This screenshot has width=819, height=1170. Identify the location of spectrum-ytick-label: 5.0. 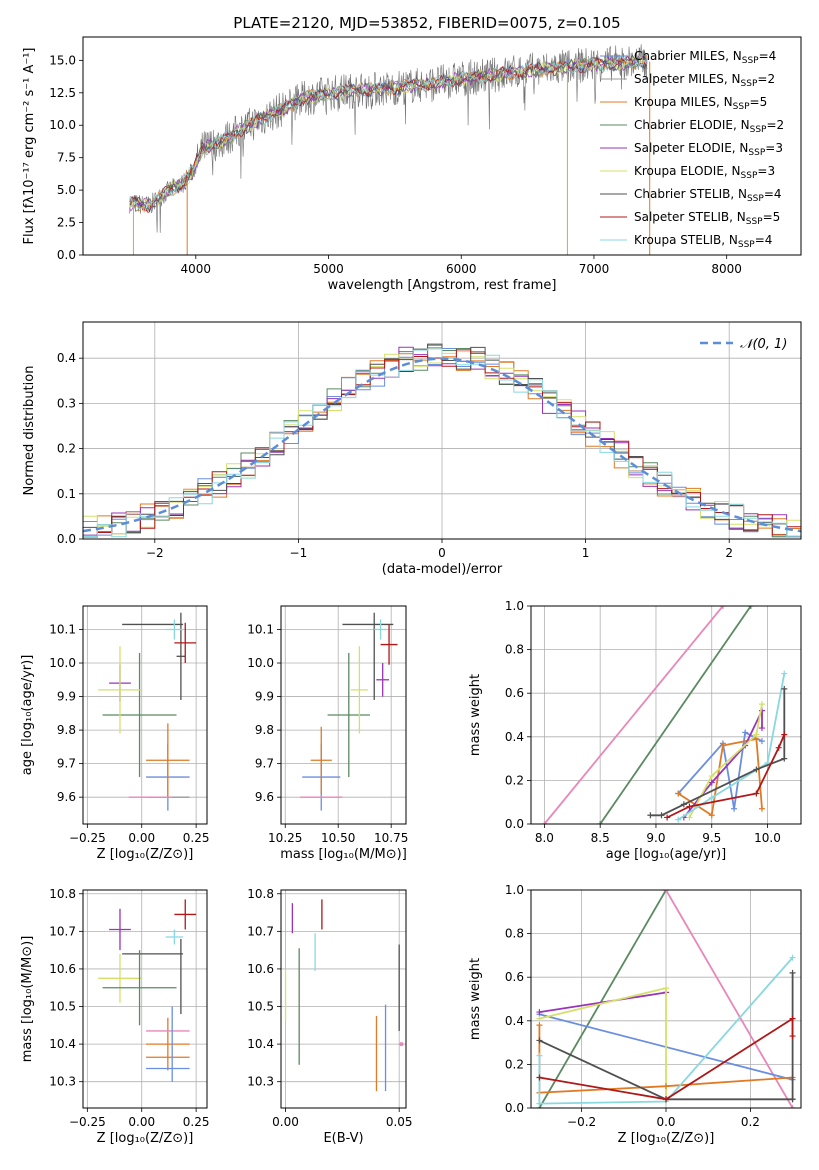
(66, 190).